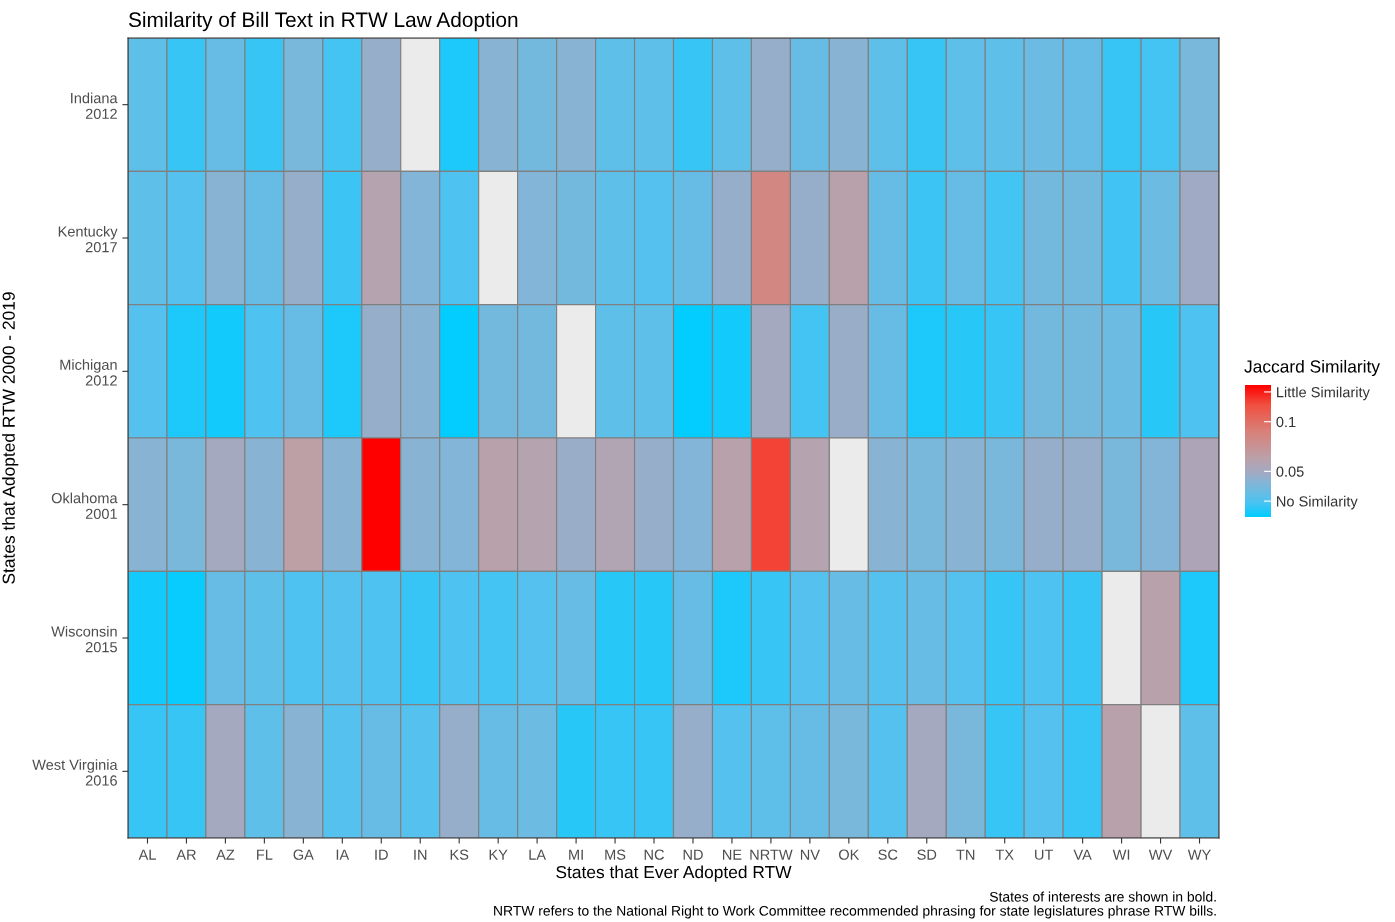 The image size is (1395, 922). I want to click on x-tick-label: LA, so click(538, 854).